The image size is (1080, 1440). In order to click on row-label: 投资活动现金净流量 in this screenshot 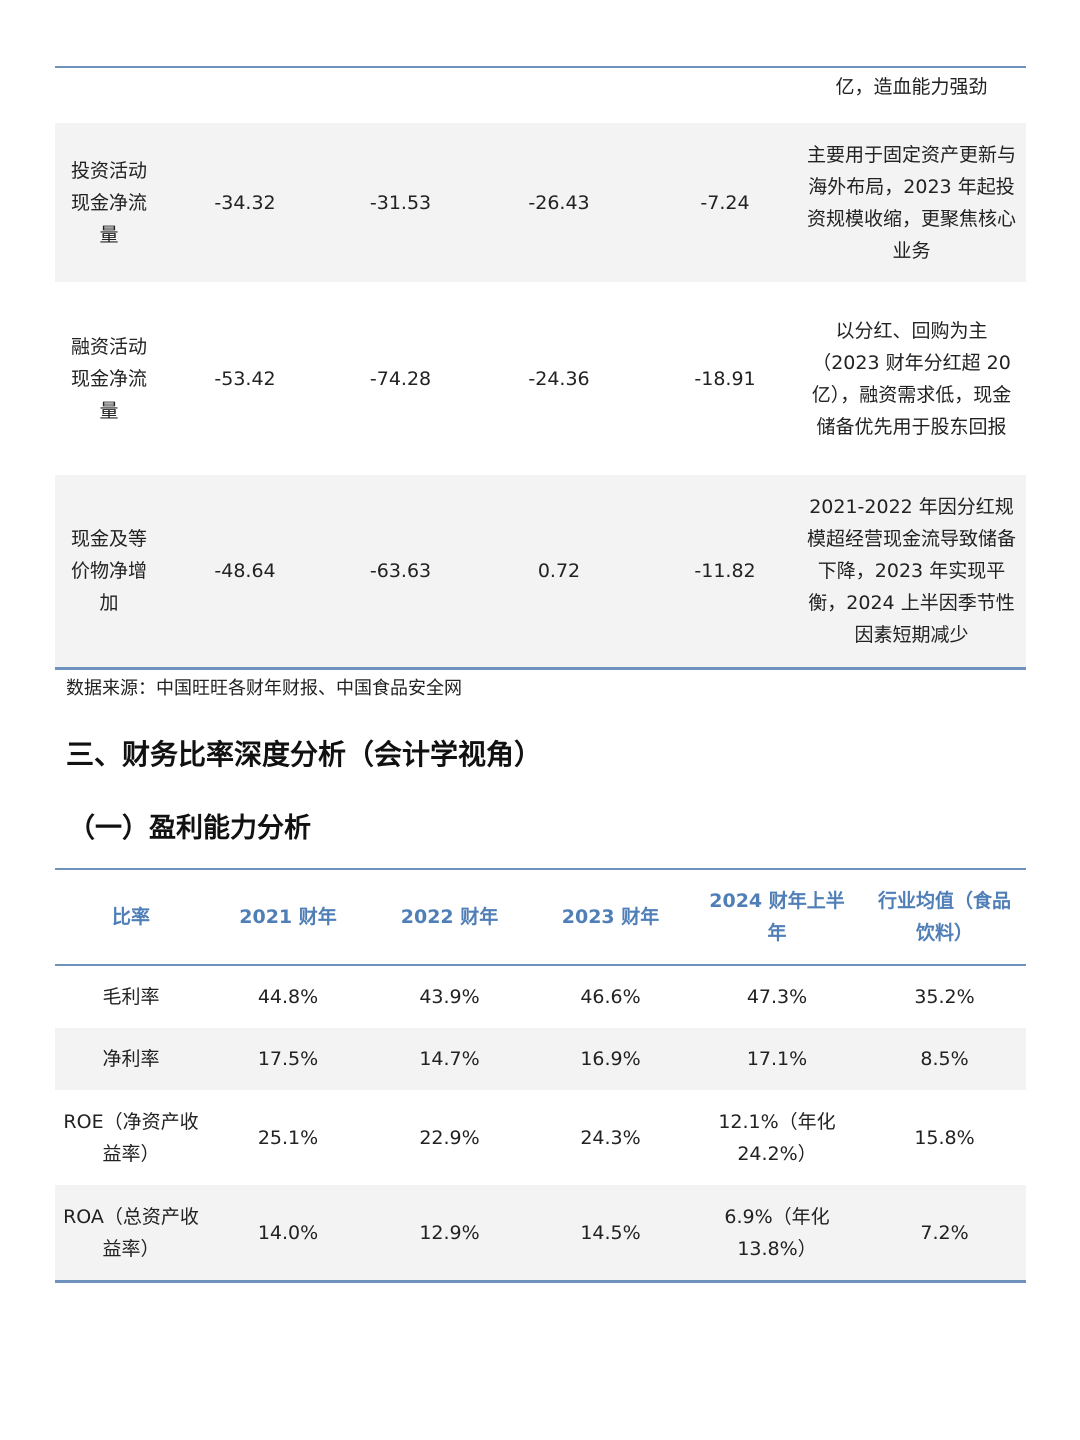, I will do `click(108, 202)`.